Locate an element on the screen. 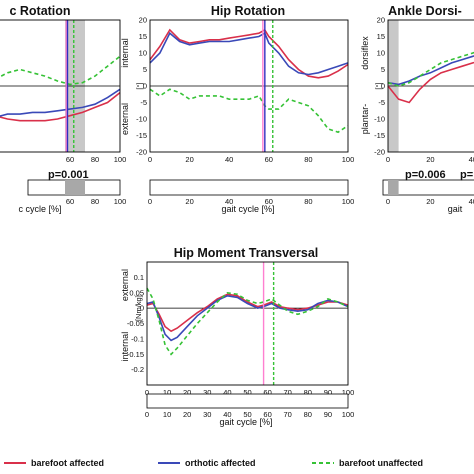 This screenshot has width=474, height=474. legend-label-barefoot_affected: barefoot affected is located at coordinates (67, 463).